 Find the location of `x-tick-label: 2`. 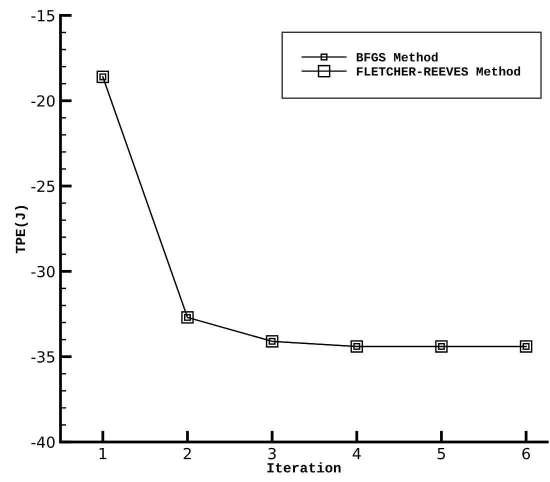

x-tick-label: 2 is located at coordinates (187, 454).